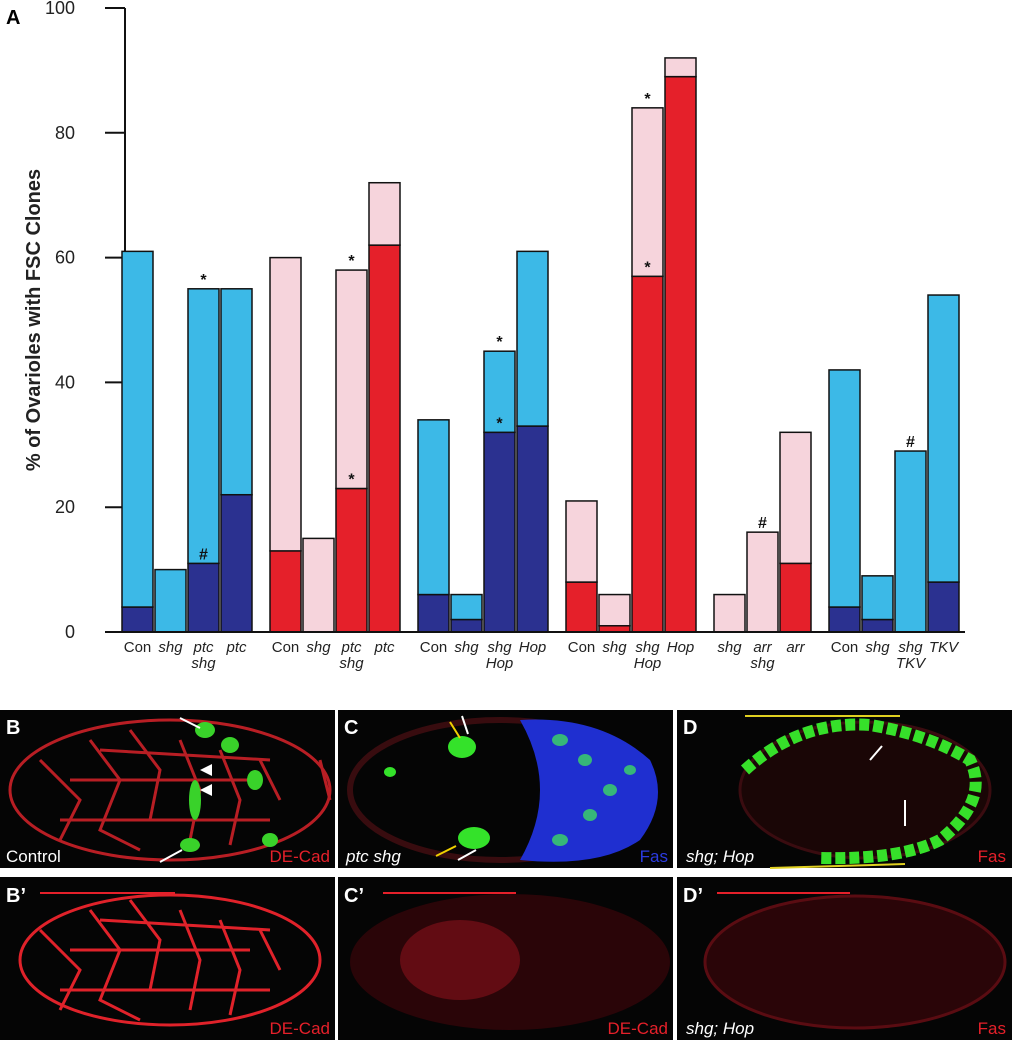 The image size is (1016, 1055). Describe the element at coordinates (34, 320) in the screenshot. I see `y-axis-title: % of Ovarioles with FSC Clones` at that location.